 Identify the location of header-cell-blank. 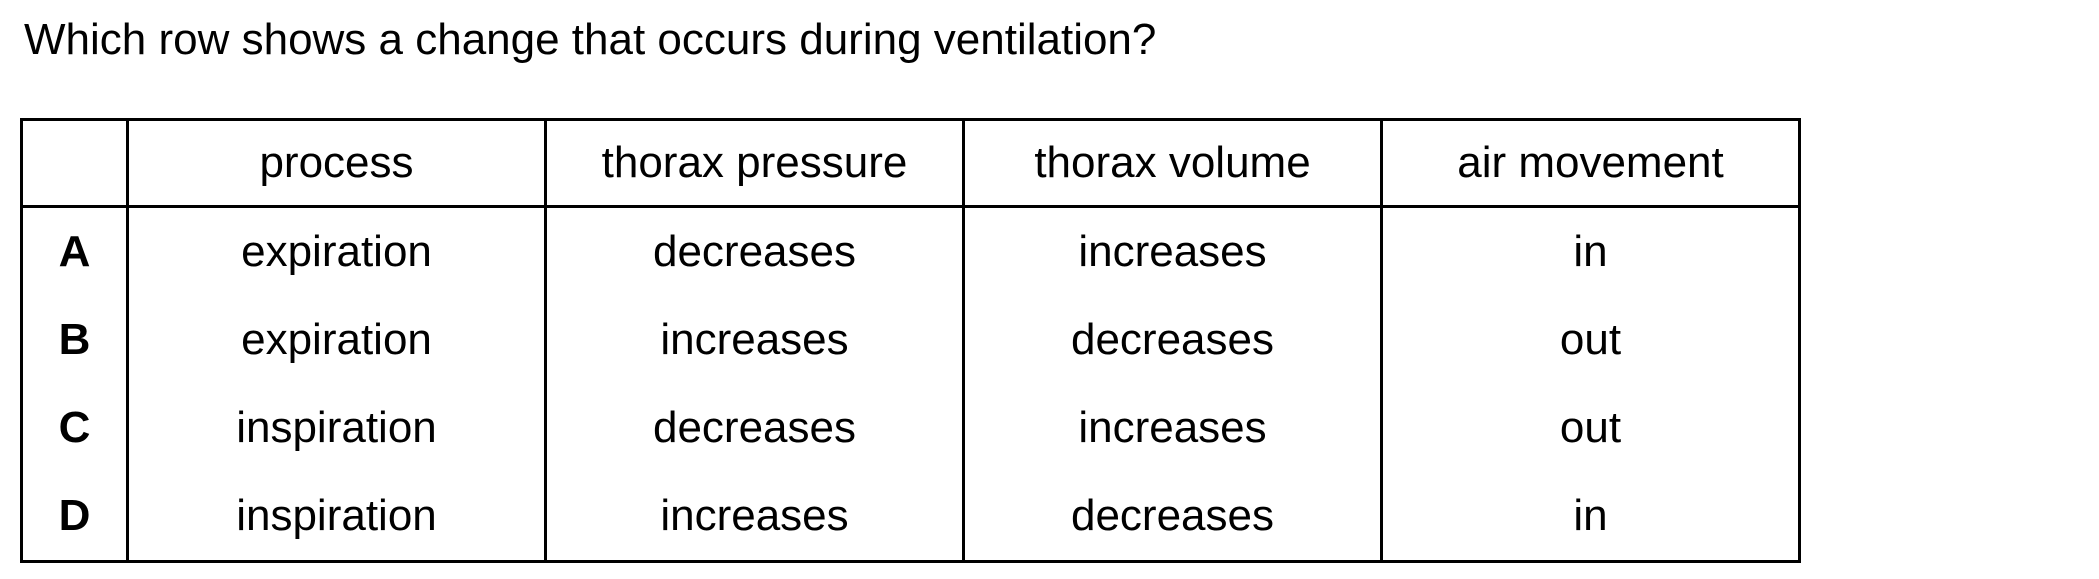
(74, 163).